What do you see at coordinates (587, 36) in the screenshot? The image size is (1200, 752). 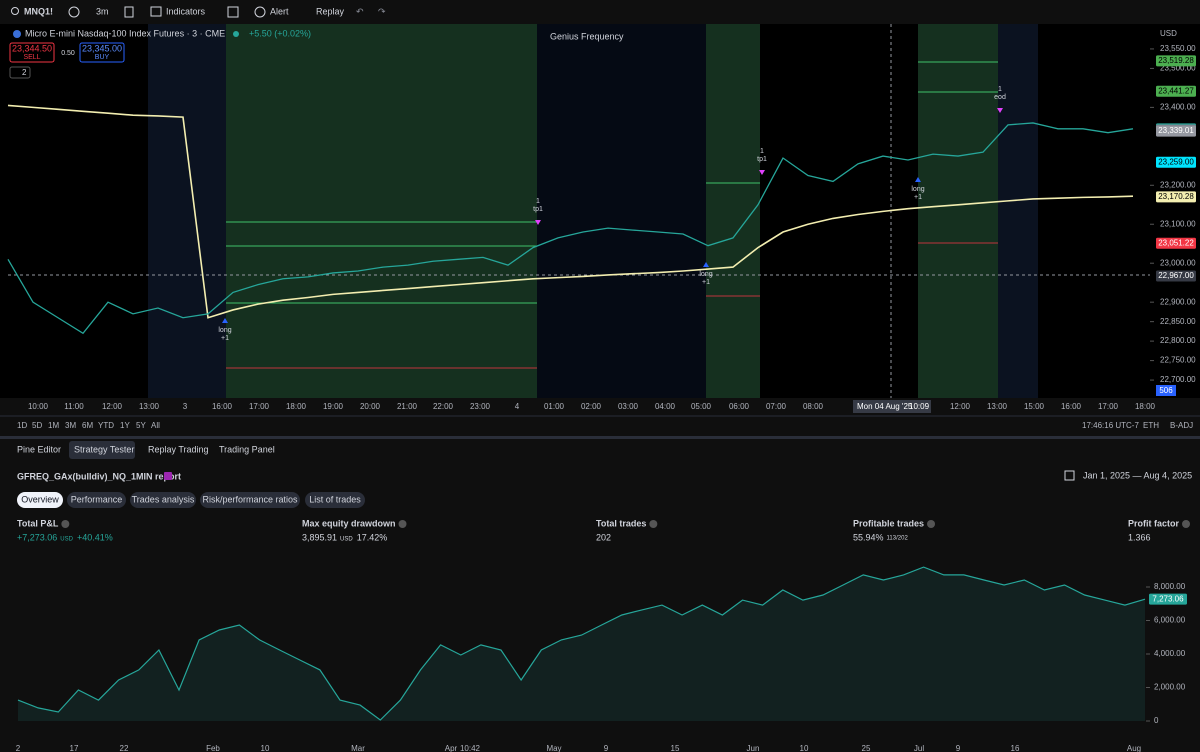 I see `indicator-name: Genius Frequency` at bounding box center [587, 36].